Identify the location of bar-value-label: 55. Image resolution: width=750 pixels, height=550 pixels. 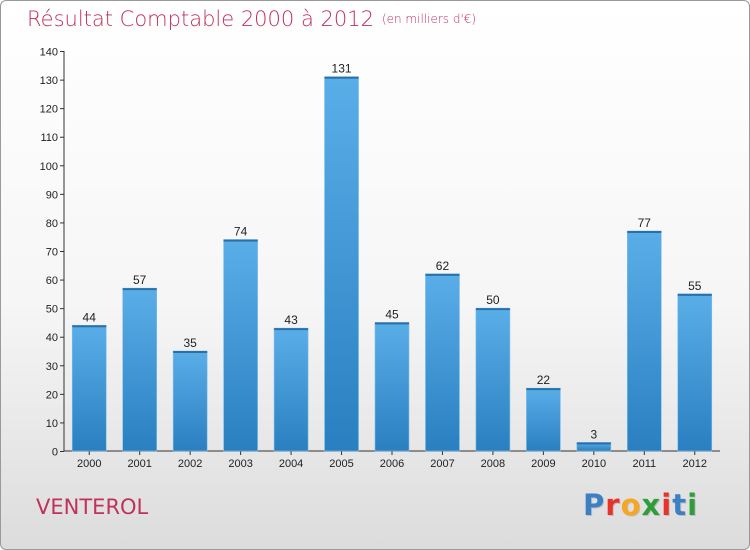
(695, 286).